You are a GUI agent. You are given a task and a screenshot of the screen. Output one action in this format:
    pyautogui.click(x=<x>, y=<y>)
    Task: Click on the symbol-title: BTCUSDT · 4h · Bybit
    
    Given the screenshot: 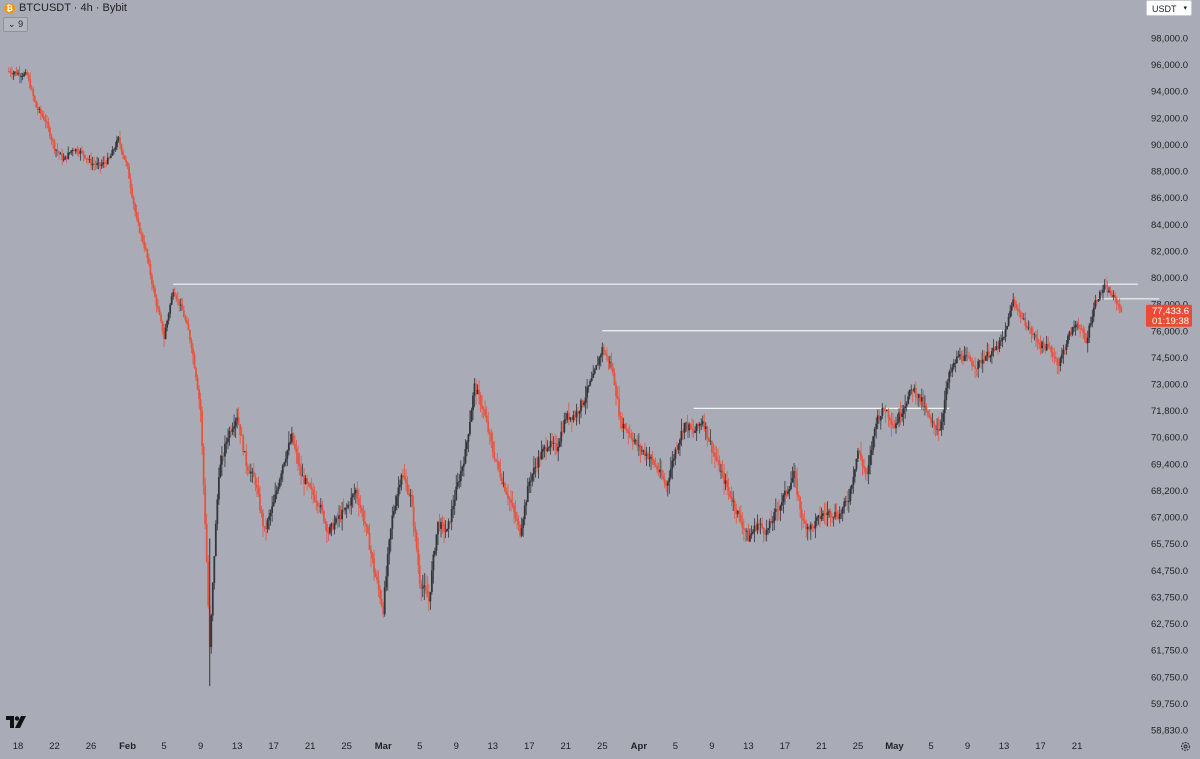 What is the action you would take?
    pyautogui.click(x=73, y=8)
    